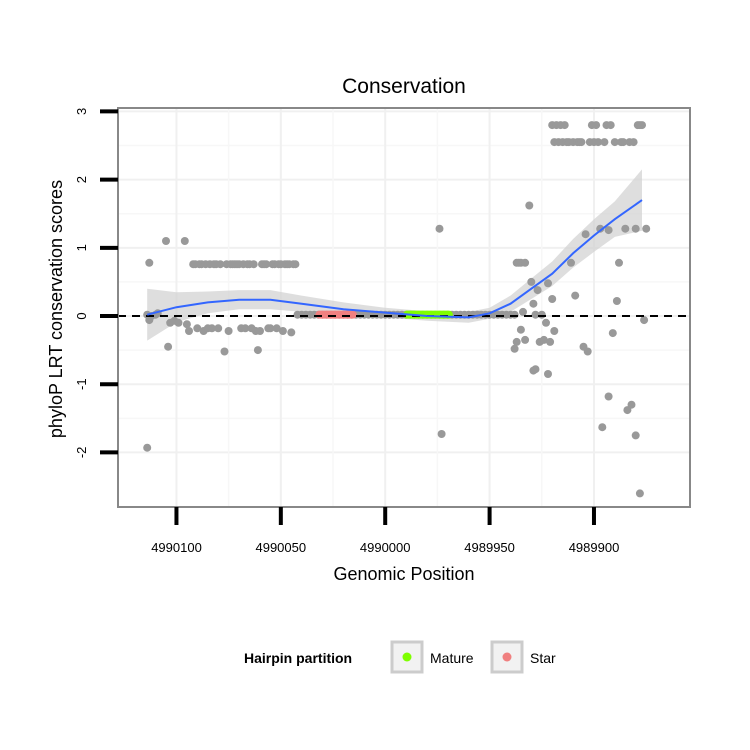  Describe the element at coordinates (452, 658) in the screenshot. I see `legend-label-mature: Mature` at that location.